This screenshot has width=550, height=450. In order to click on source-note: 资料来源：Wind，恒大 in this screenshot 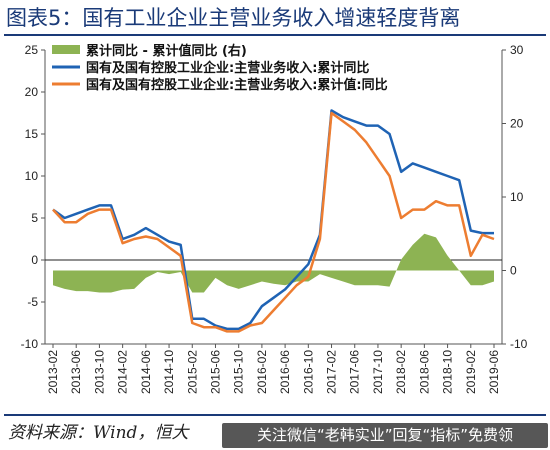, I will do `click(98, 433)`.